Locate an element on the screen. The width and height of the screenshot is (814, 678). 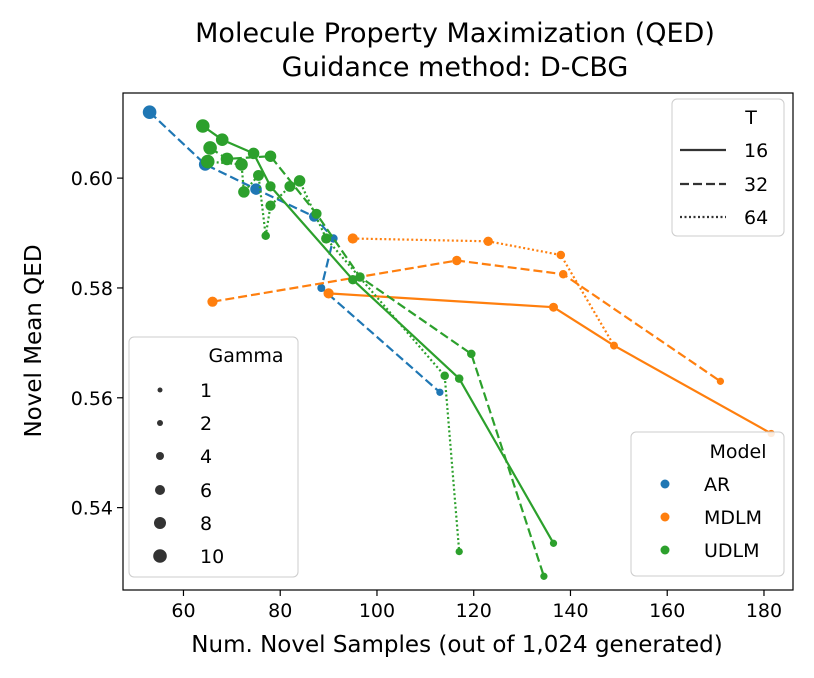
legend-model-marker-udlm is located at coordinates (665, 550).